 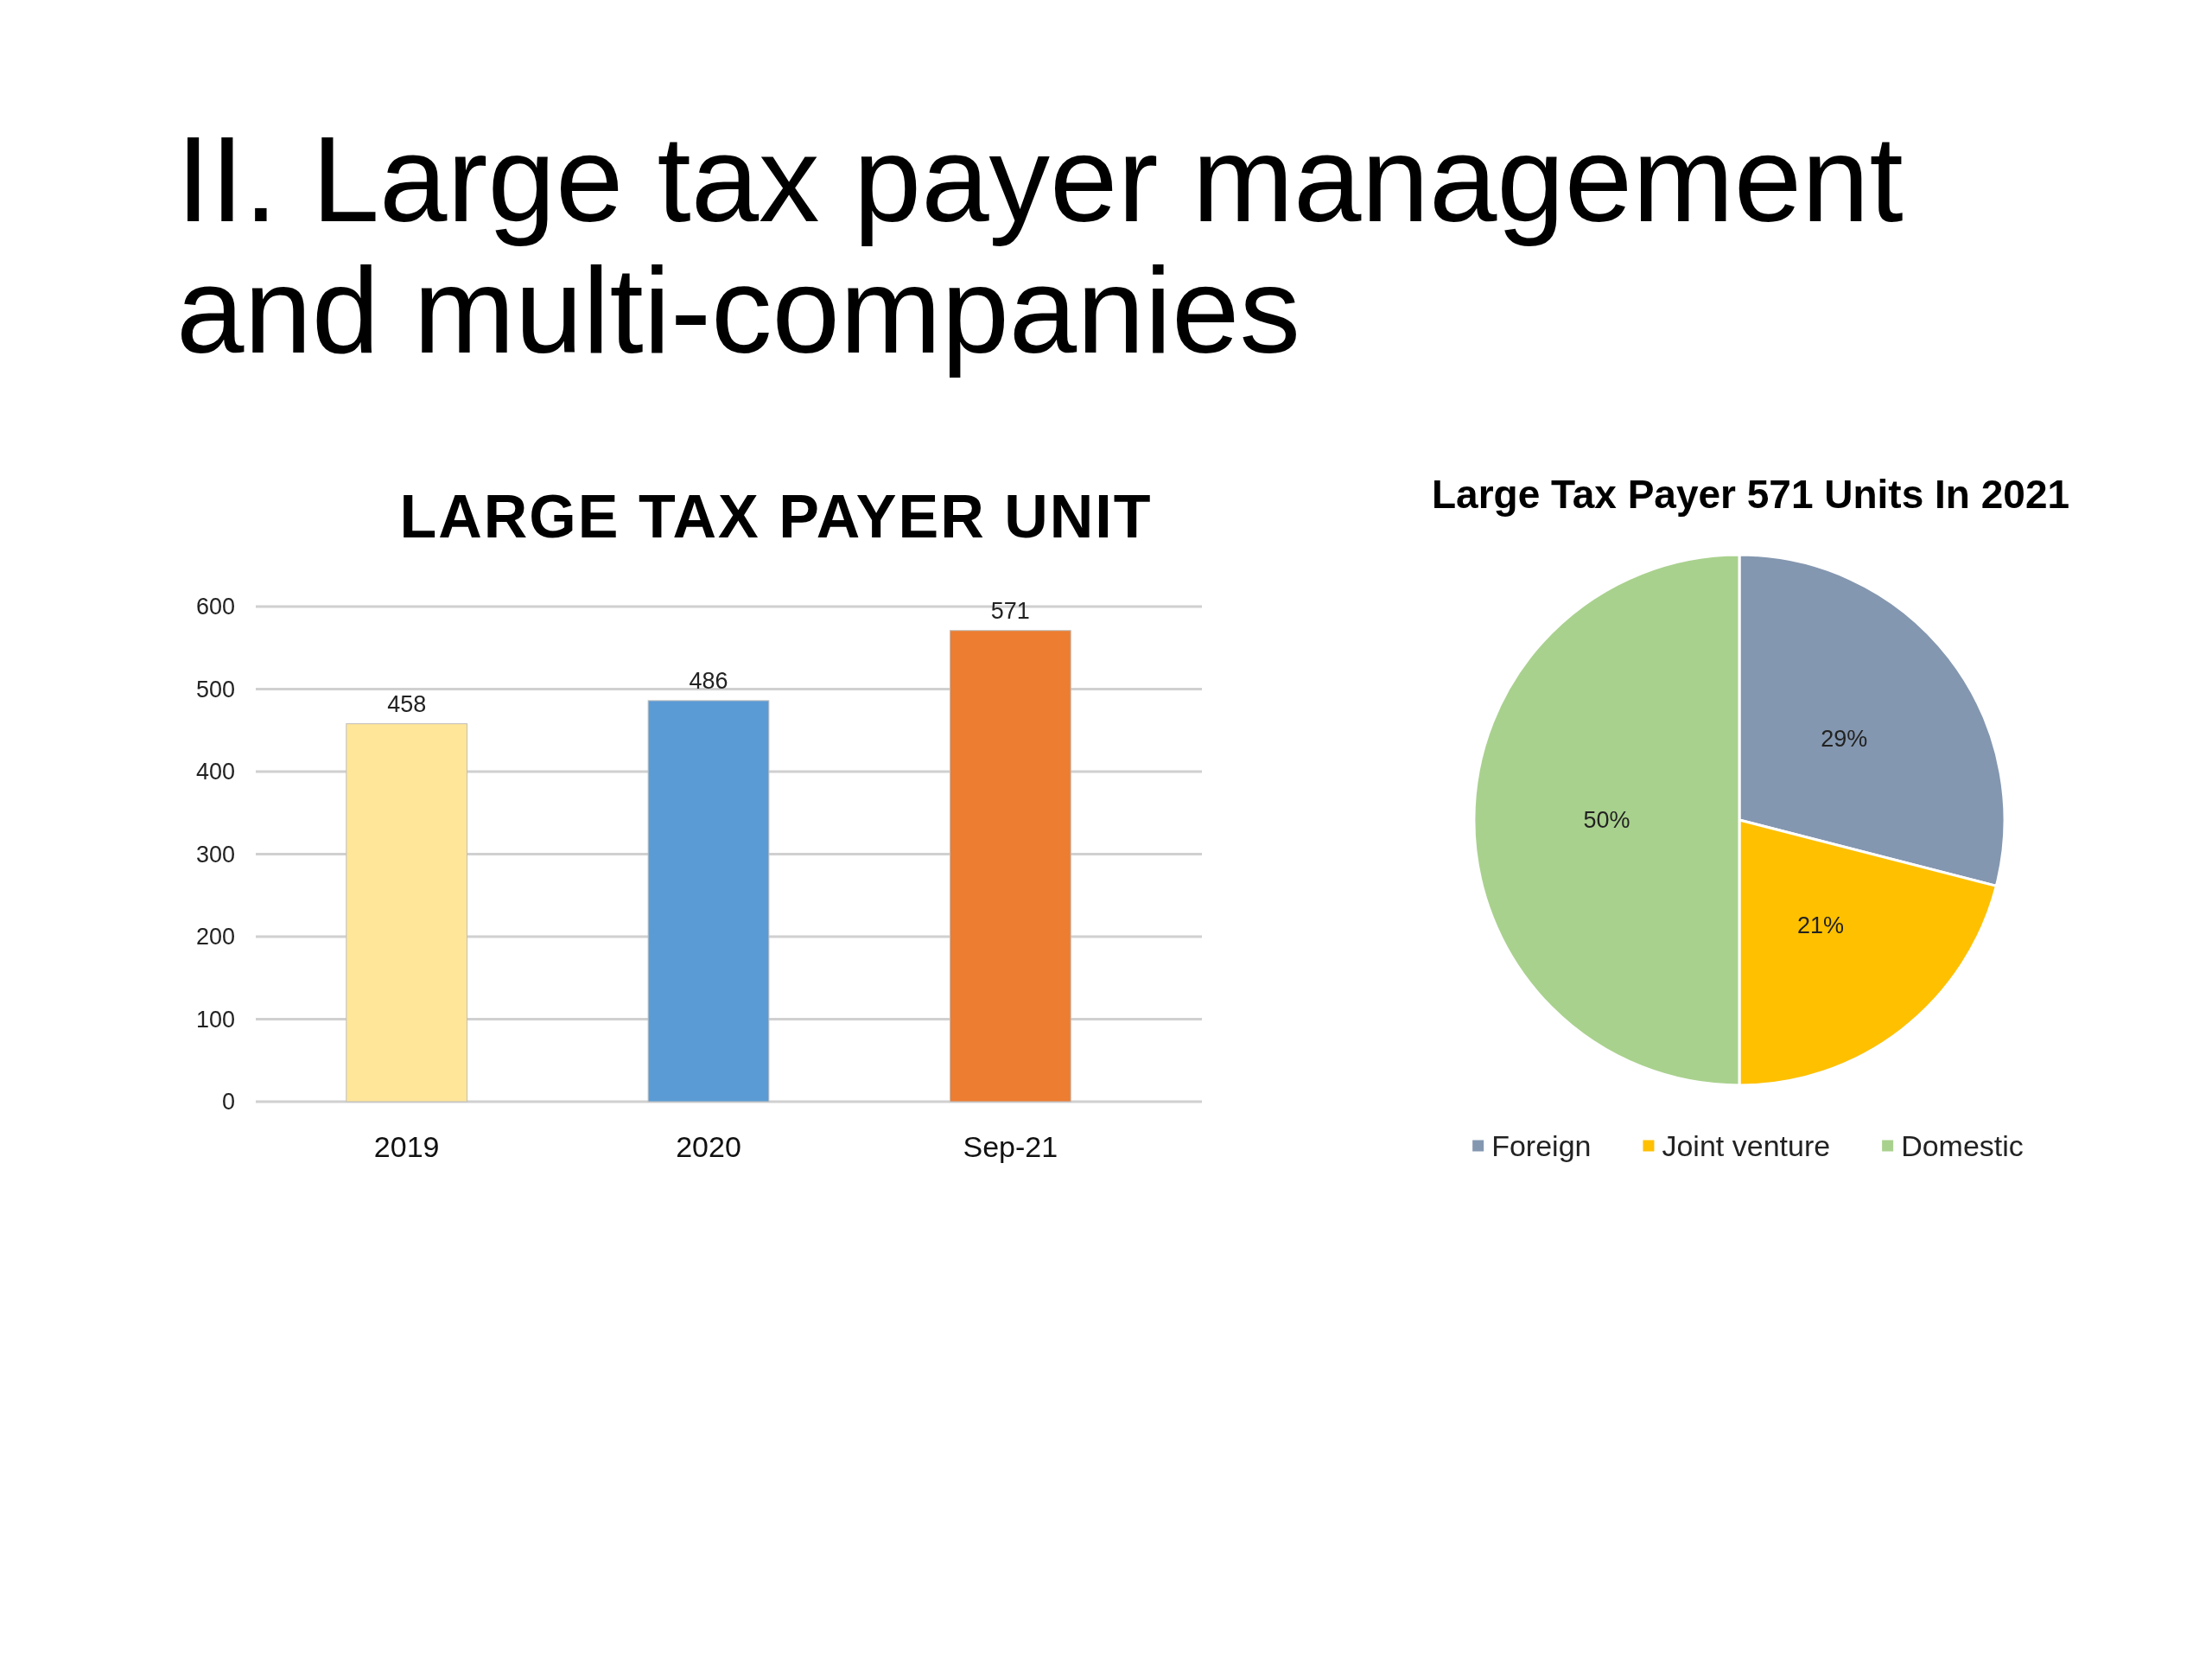 What do you see at coordinates (215, 854) in the screenshot?
I see `y-tick-label: 300` at bounding box center [215, 854].